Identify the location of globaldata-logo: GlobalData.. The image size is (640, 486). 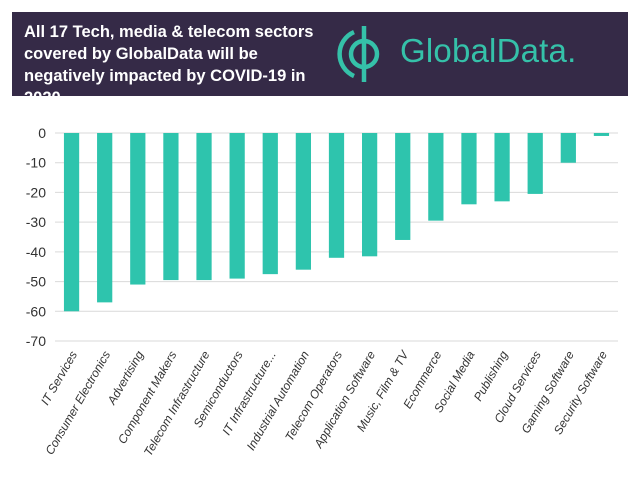
(479, 54).